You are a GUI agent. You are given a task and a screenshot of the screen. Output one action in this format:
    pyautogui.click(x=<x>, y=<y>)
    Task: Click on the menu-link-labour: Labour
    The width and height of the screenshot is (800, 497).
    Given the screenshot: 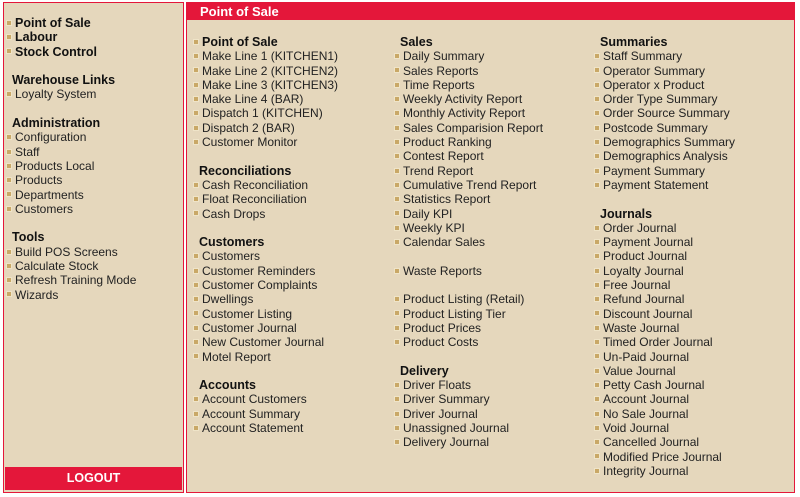 What is the action you would take?
    pyautogui.click(x=71, y=37)
    